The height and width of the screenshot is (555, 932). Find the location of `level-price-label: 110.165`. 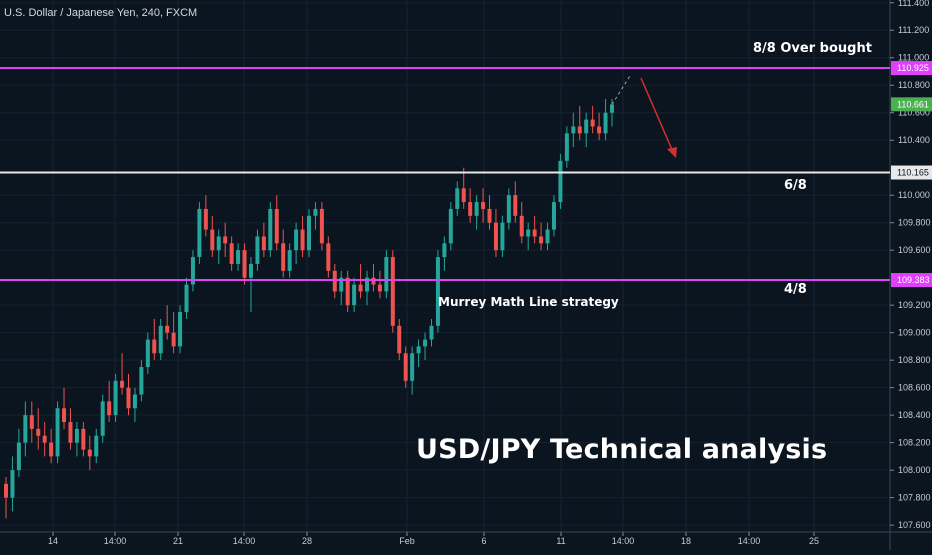

level-price-label: 110.165 is located at coordinates (913, 173).